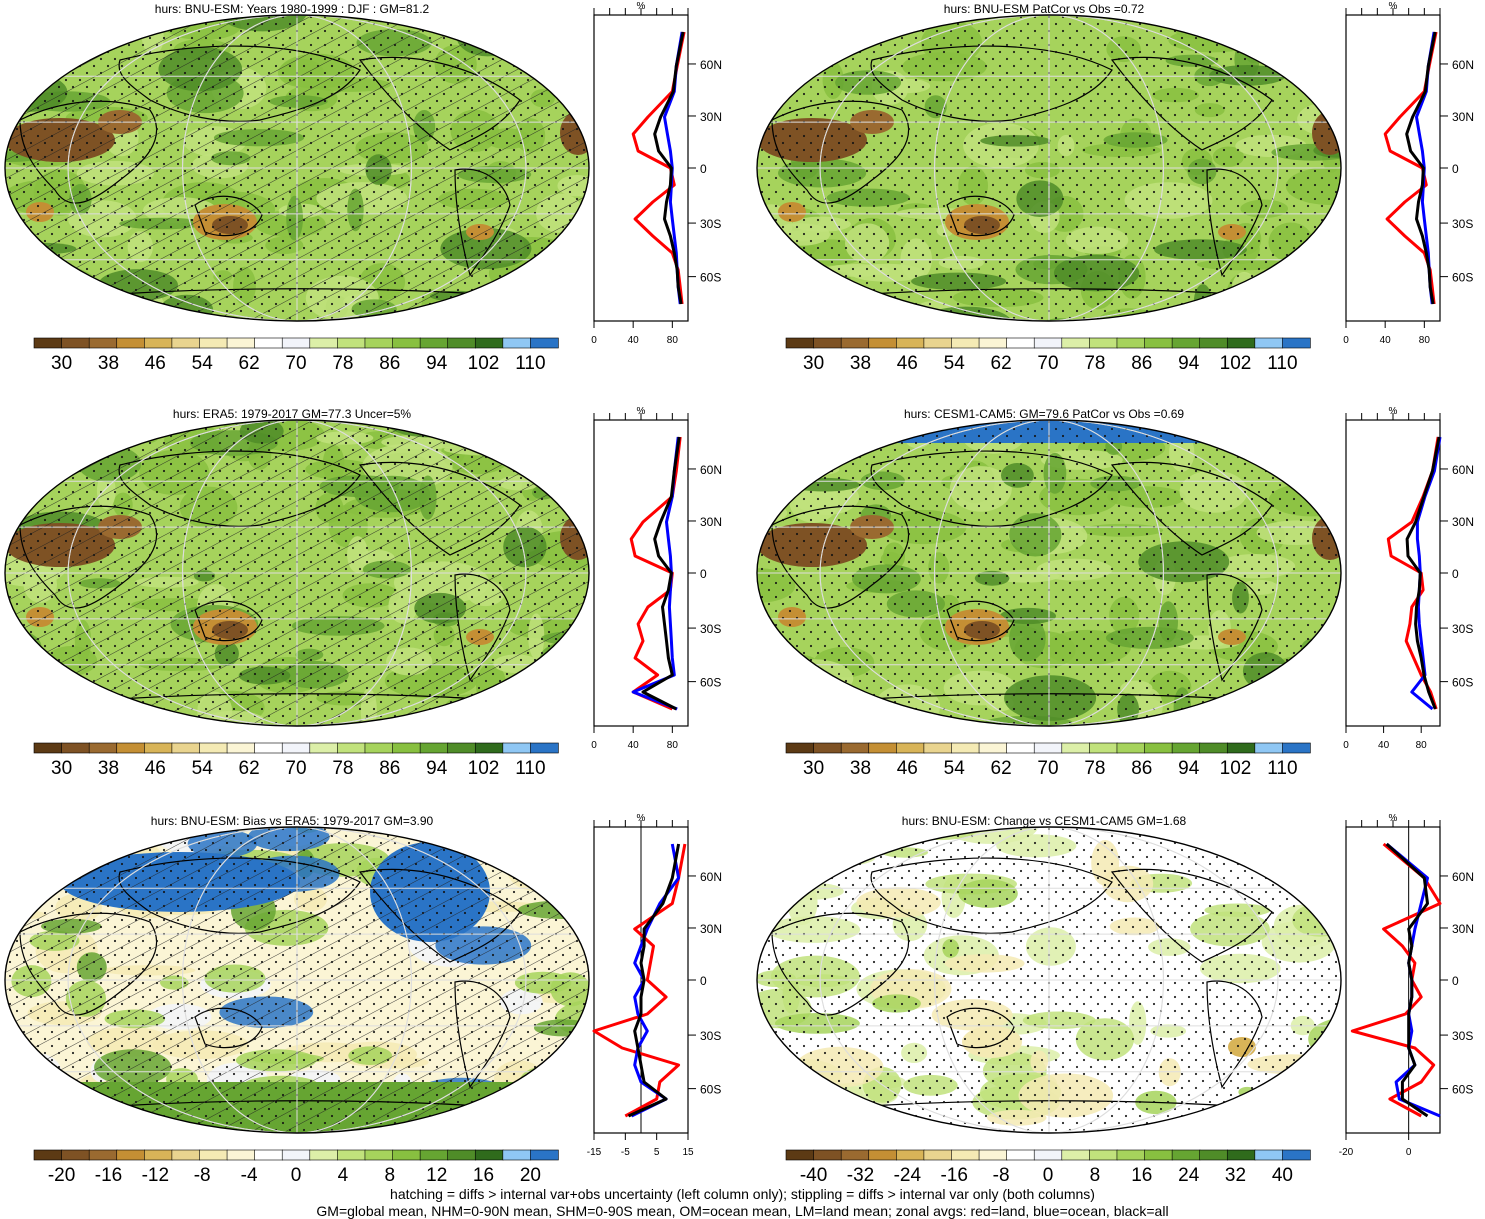  I want to click on colorbar-tick-label: -16, so click(953, 1175).